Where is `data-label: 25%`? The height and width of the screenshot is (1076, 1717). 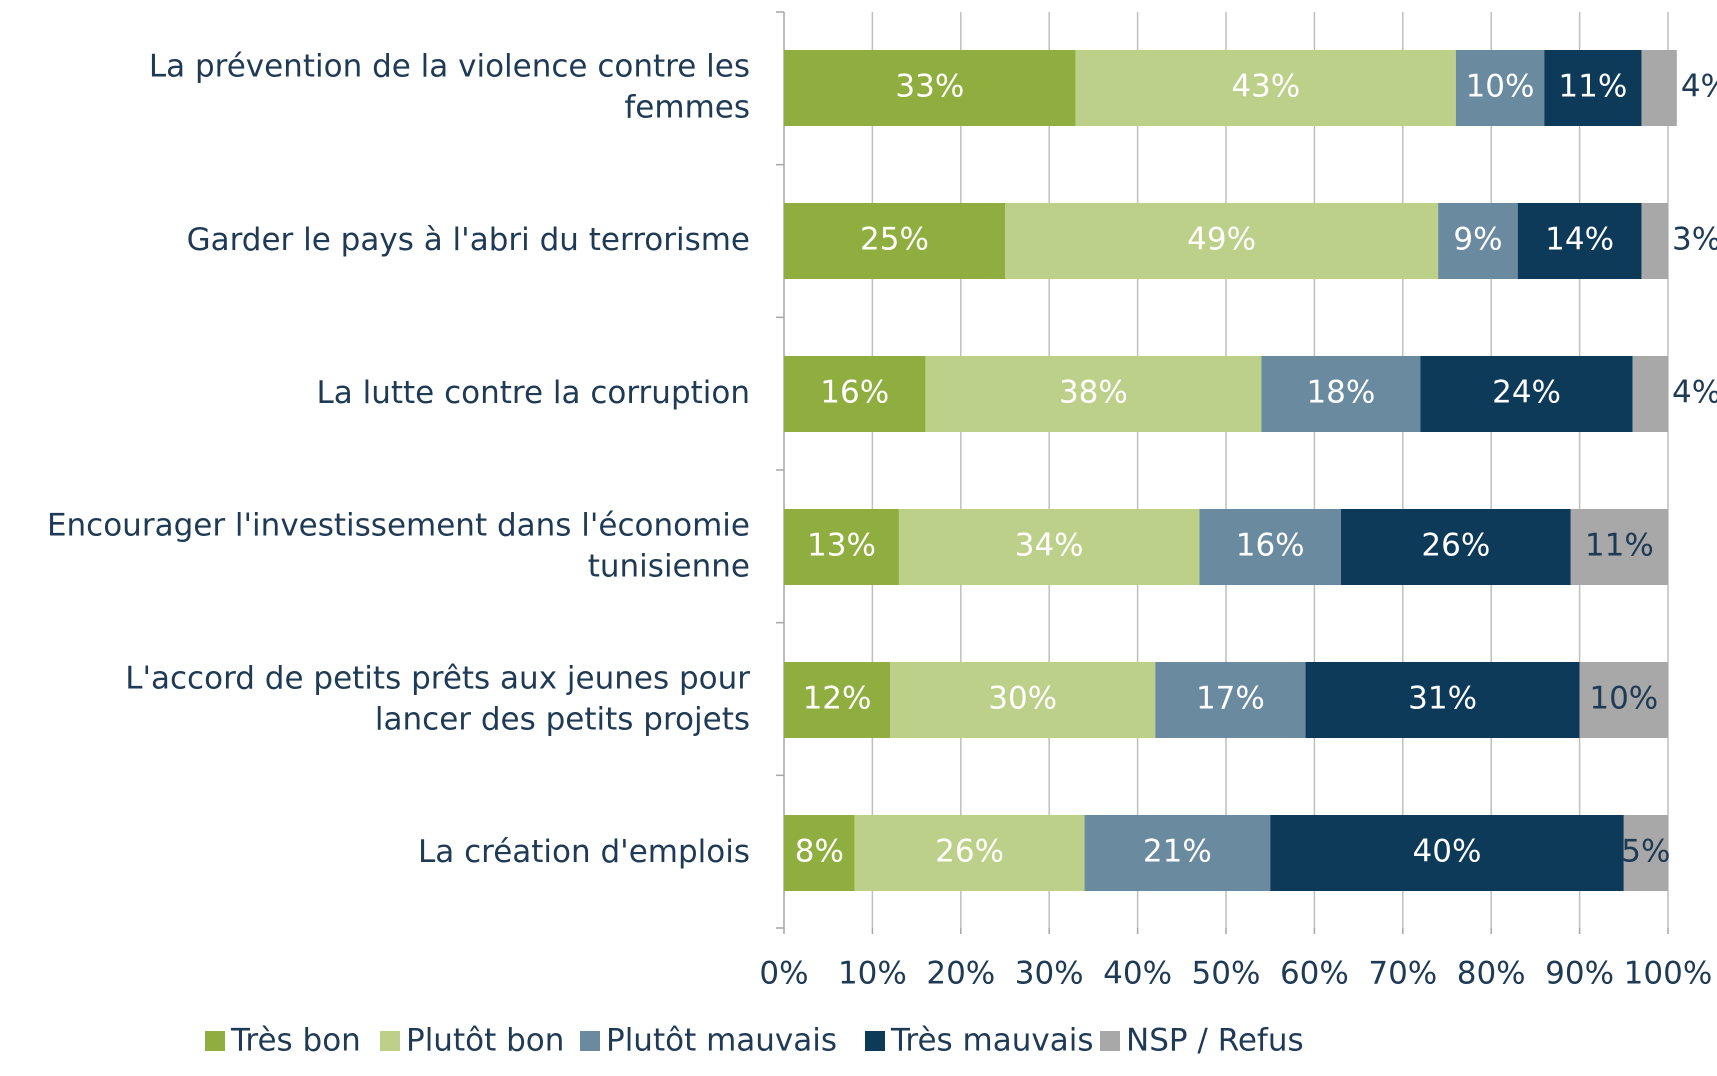 data-label: 25% is located at coordinates (894, 240).